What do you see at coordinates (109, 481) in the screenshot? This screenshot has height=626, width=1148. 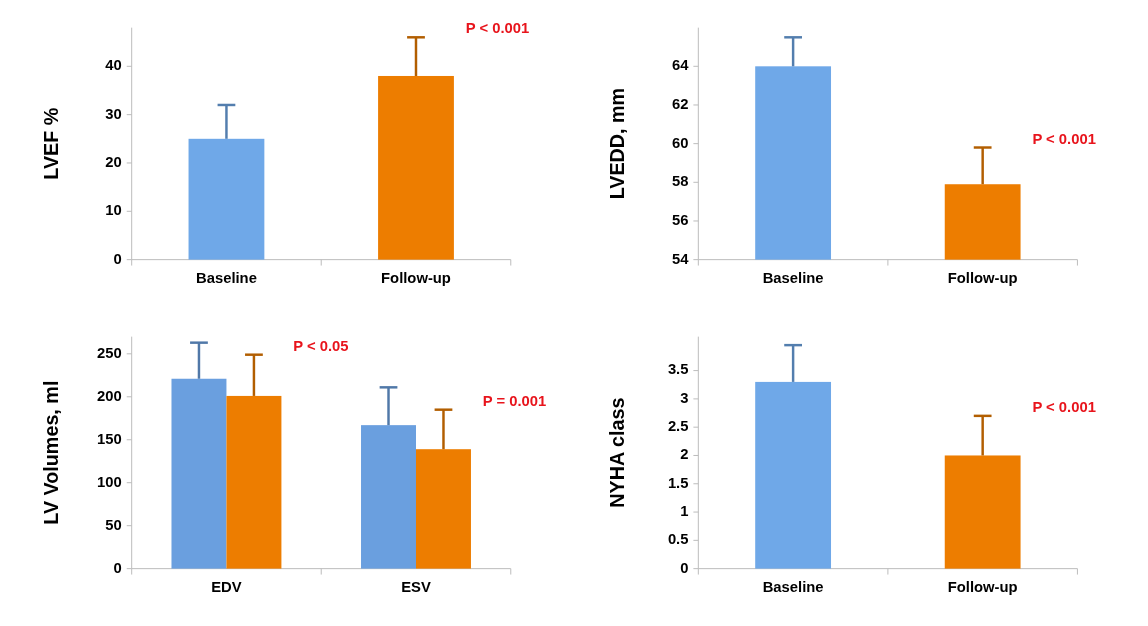 I see `y-tick-label: 100` at bounding box center [109, 481].